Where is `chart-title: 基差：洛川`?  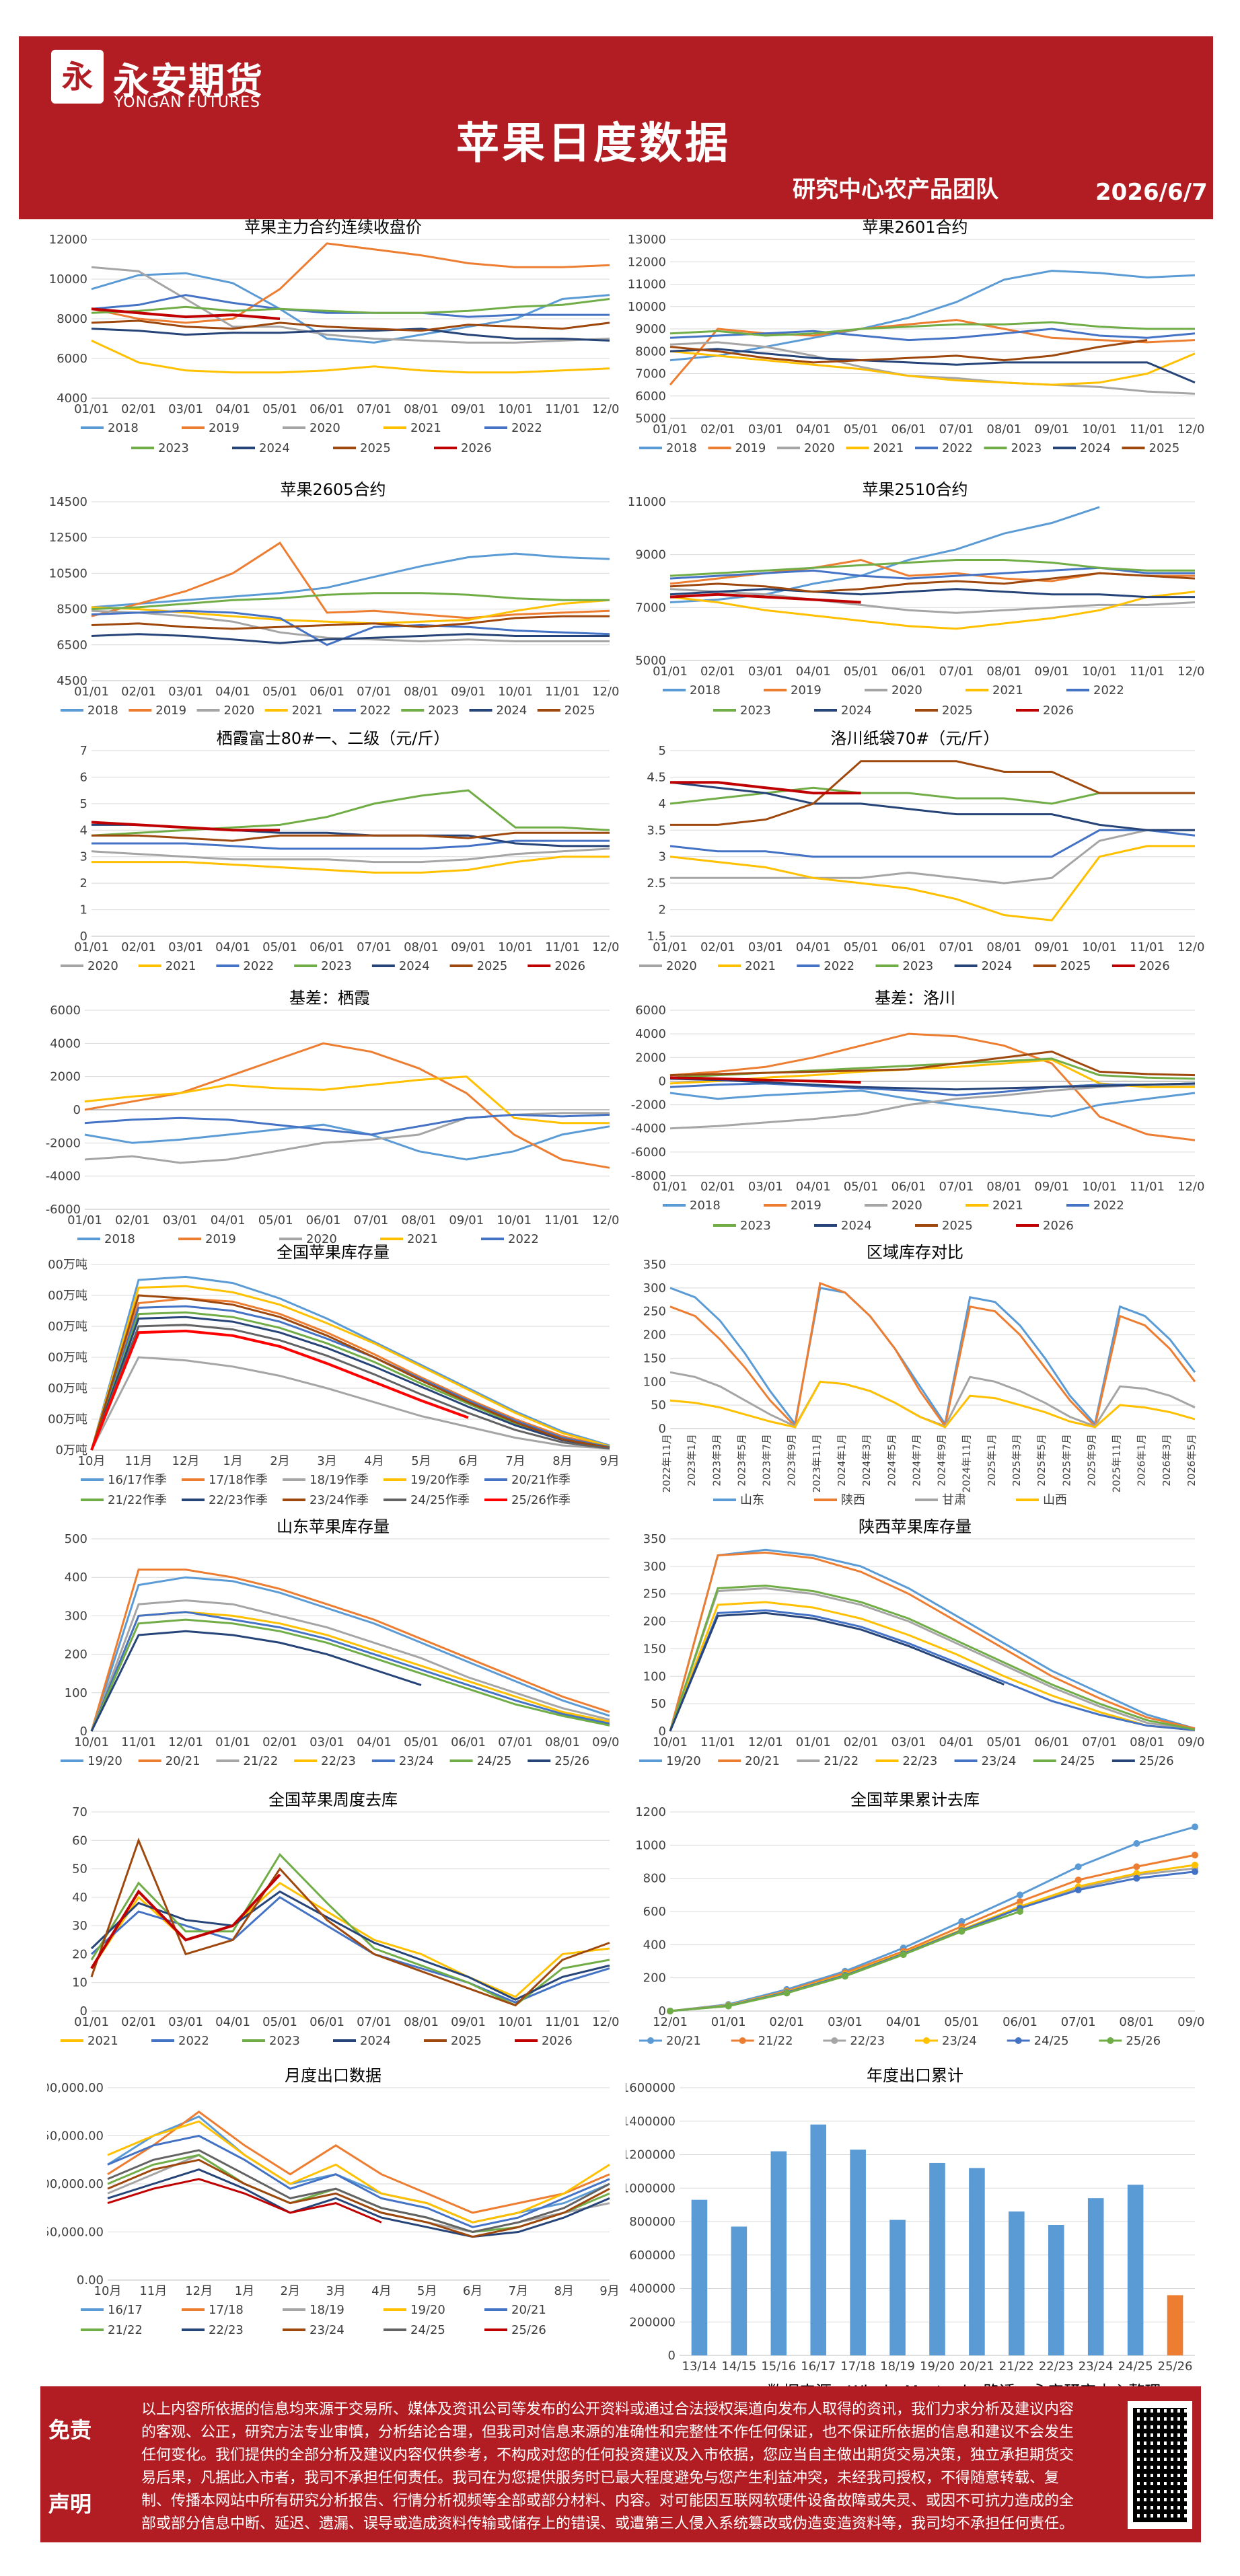 chart-title: 基差：洛川 is located at coordinates (915, 998).